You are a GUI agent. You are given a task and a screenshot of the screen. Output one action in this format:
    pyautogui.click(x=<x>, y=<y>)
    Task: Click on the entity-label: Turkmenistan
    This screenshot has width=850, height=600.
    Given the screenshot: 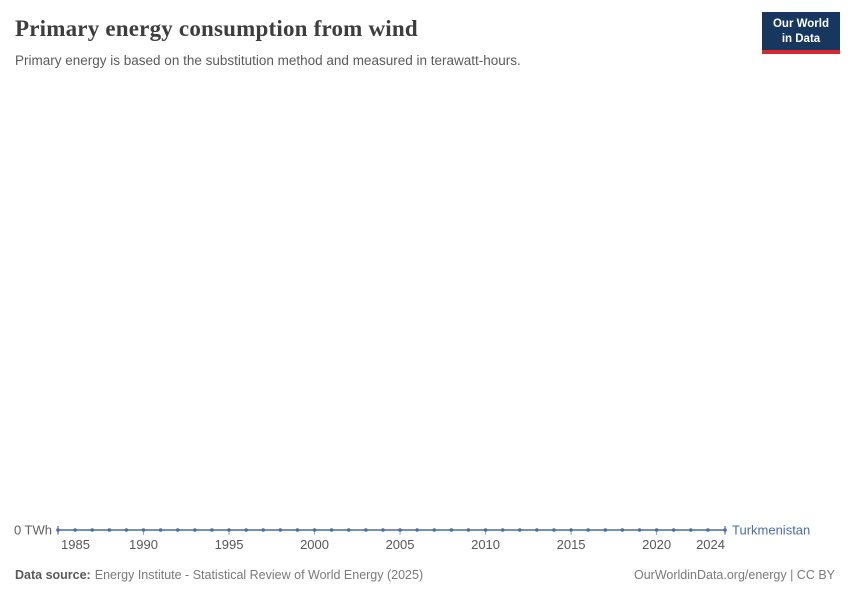 What is the action you would take?
    pyautogui.click(x=771, y=530)
    